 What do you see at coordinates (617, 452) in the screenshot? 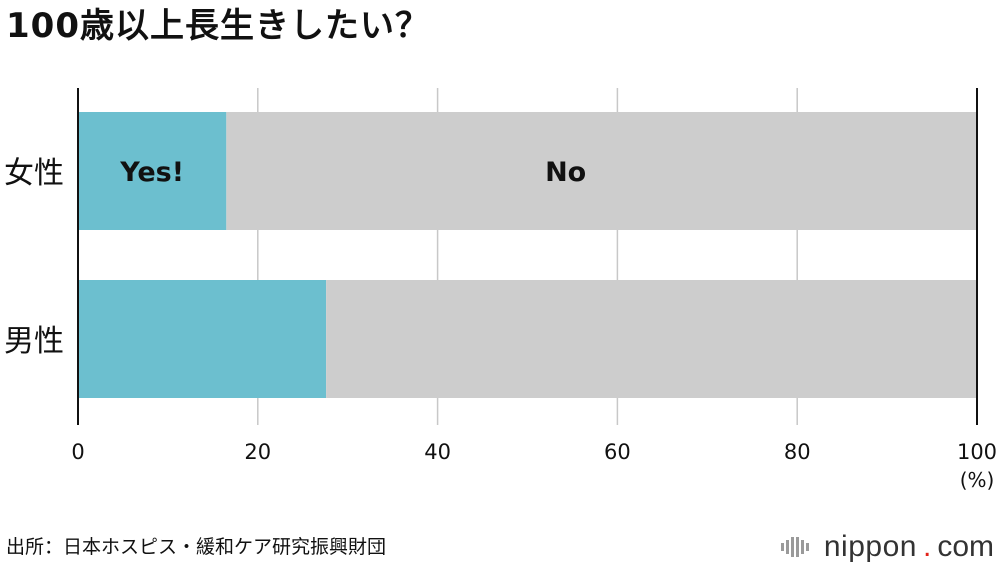
I see `x-tick-label: 60` at bounding box center [617, 452].